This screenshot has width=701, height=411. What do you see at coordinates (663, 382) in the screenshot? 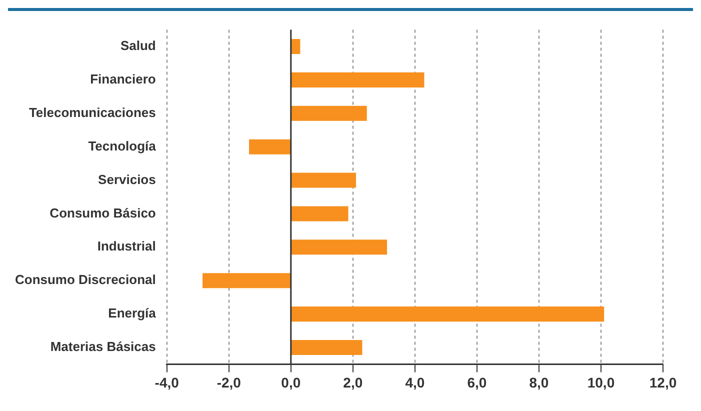
I see `x-tick-label: 12,0` at bounding box center [663, 382].